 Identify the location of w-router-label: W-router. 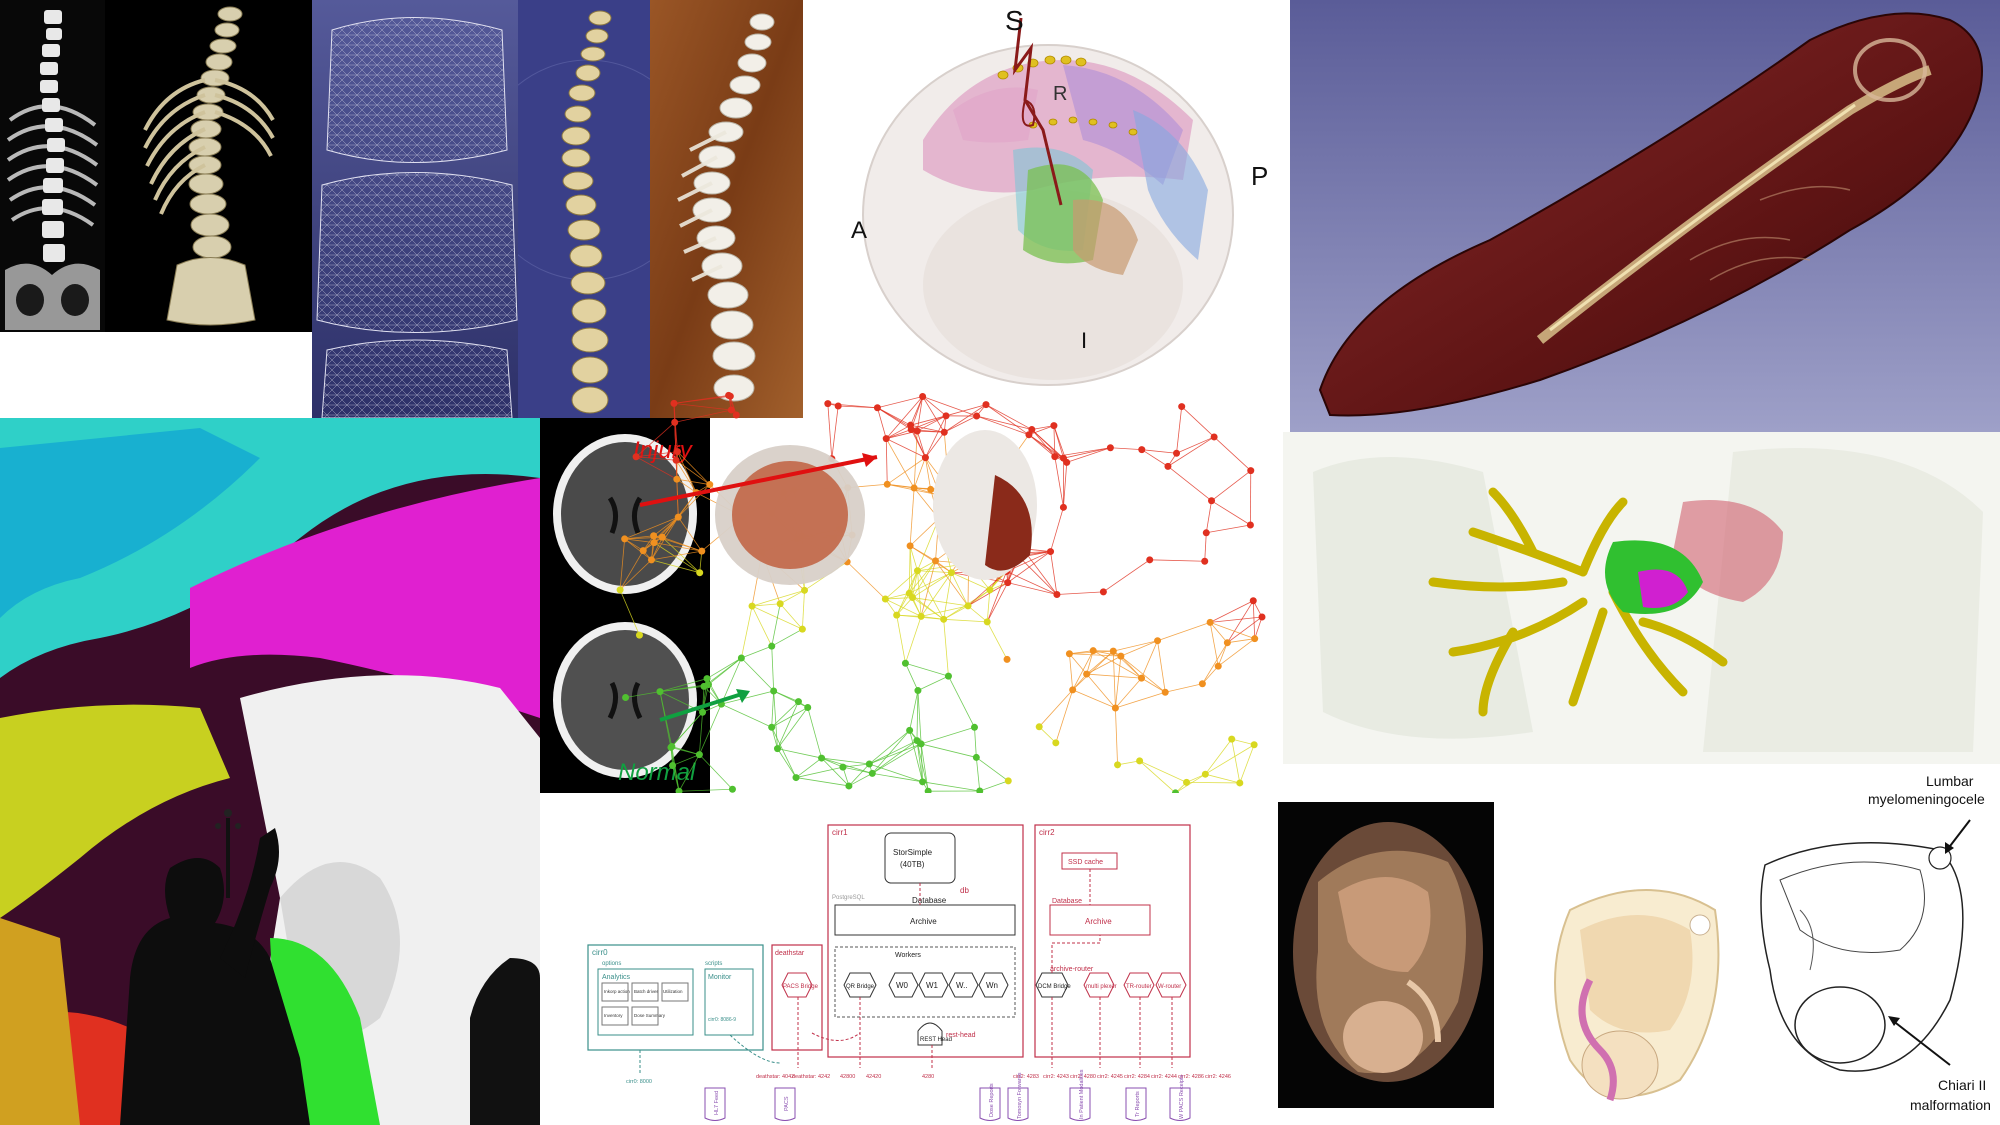
(1169, 987).